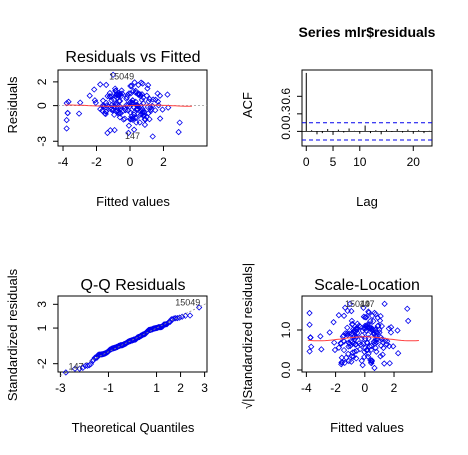  Describe the element at coordinates (247, 336) in the screenshot. I see `scale-location-ylabel: √|Standardized residuals|` at that location.